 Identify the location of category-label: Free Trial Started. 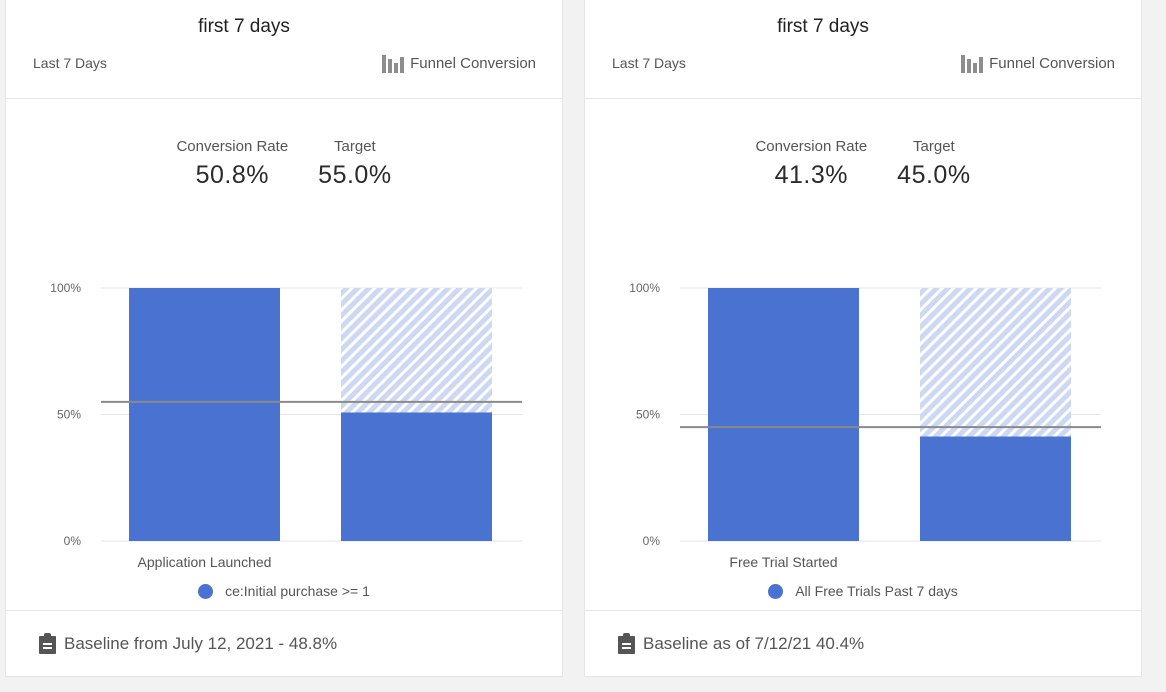
(783, 562).